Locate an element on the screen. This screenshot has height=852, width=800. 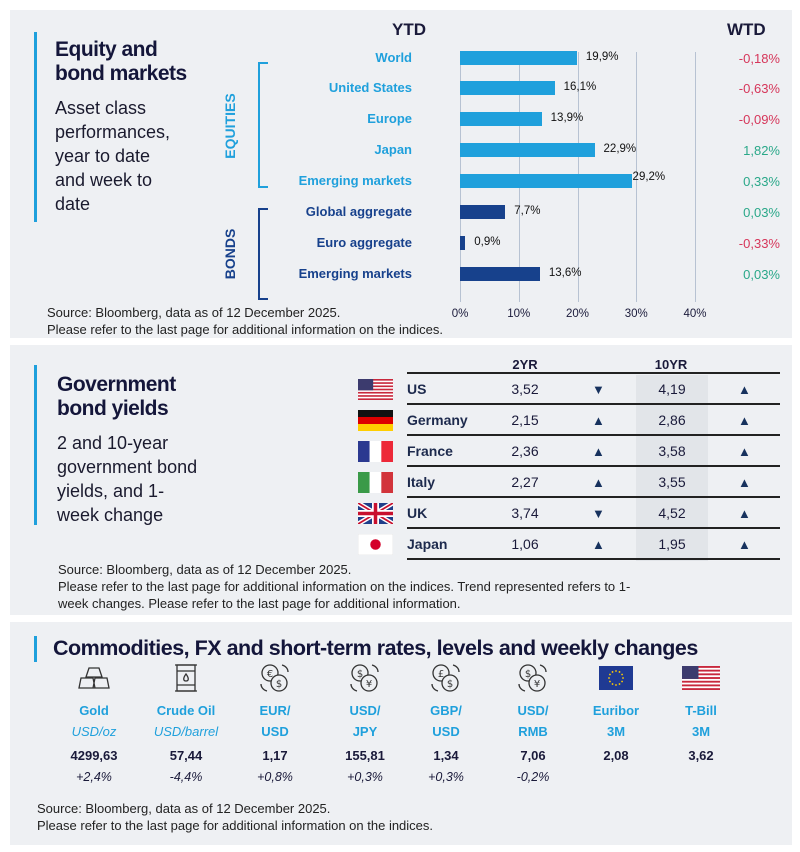
item-weekly-change: +2,4% is located at coordinates (94, 777).